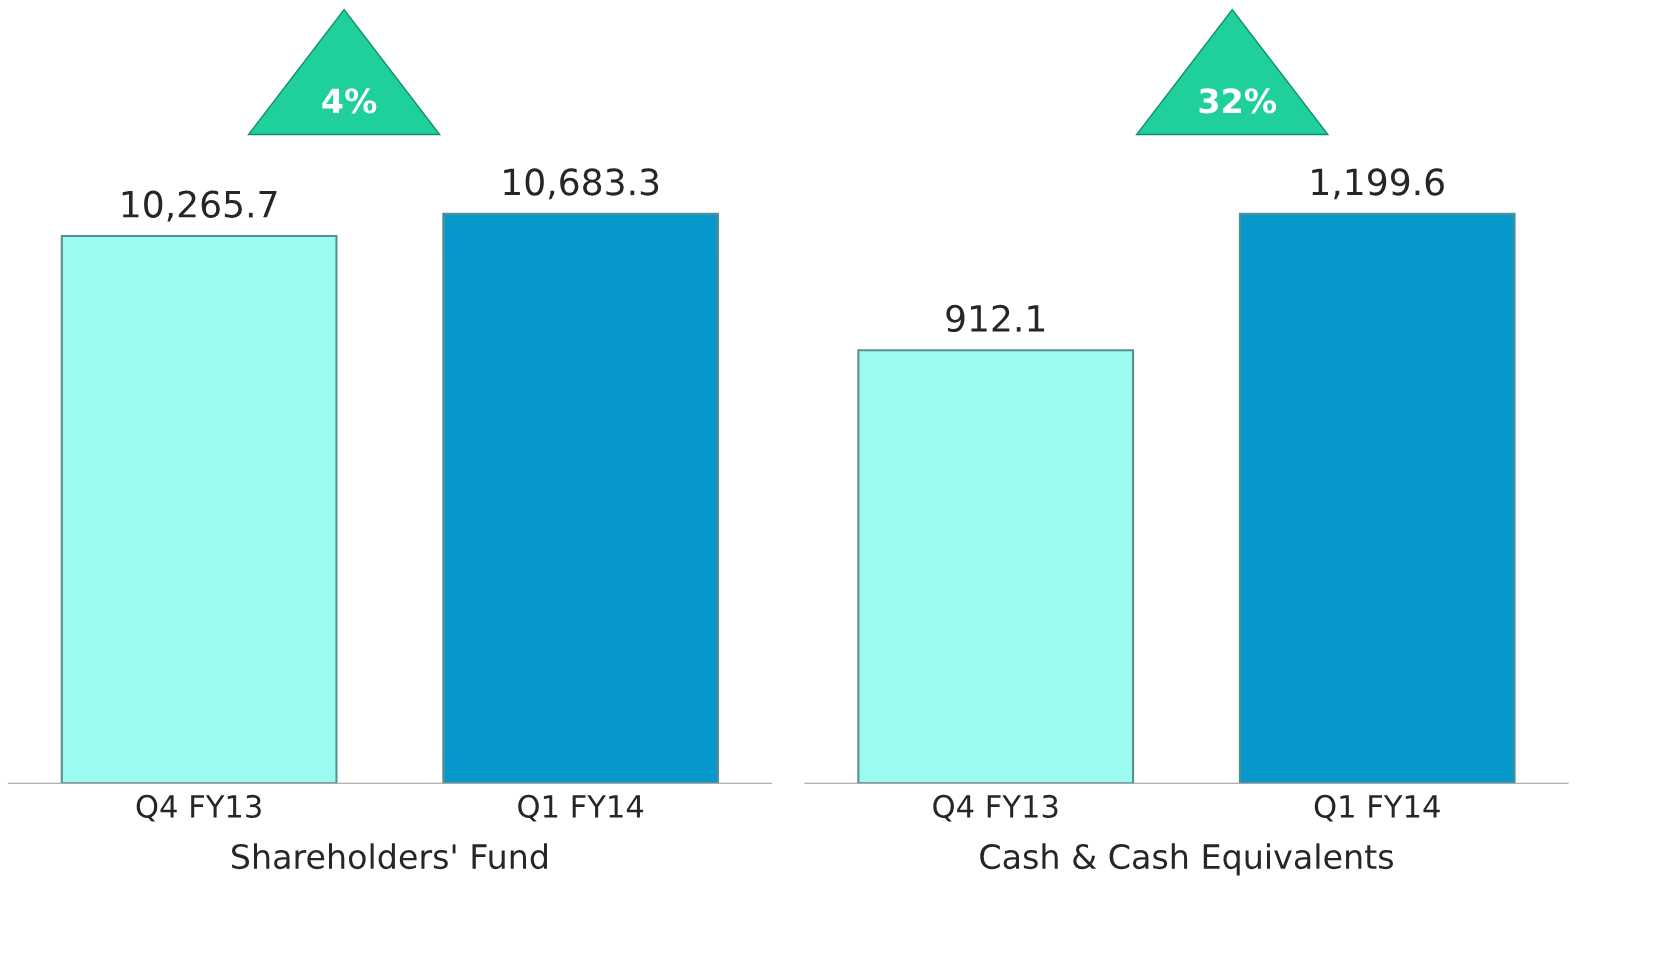  What do you see at coordinates (581, 184) in the screenshot?
I see `data-label: 10,683.3` at bounding box center [581, 184].